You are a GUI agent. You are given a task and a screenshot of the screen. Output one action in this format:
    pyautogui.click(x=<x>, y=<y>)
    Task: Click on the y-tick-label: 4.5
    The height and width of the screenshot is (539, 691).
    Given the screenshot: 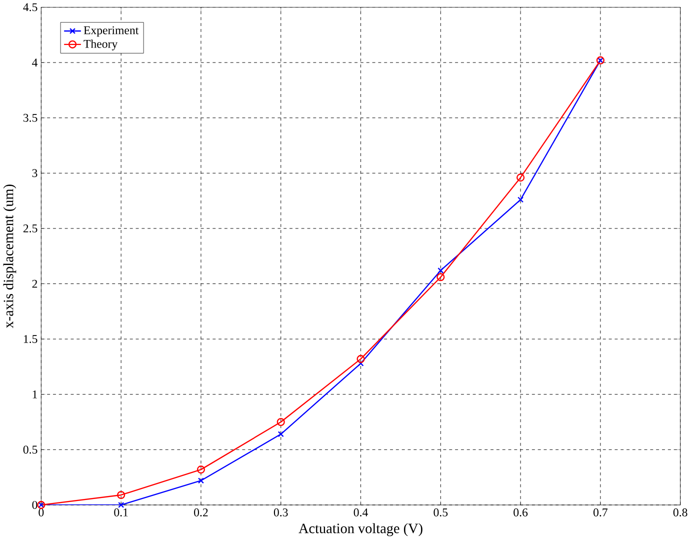 What is the action you would take?
    pyautogui.click(x=30, y=7)
    